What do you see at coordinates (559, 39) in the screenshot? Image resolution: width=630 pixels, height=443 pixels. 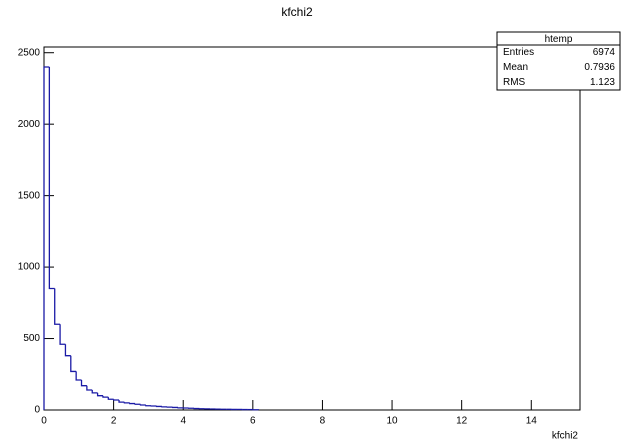 I see `stats-title: htemp` at bounding box center [559, 39].